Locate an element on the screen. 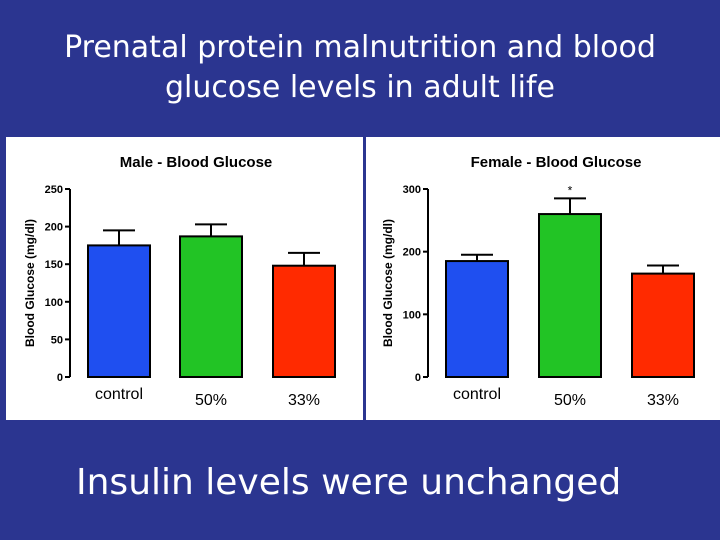  female-chart-title: Female - Blood Glucose is located at coordinates (556, 162).